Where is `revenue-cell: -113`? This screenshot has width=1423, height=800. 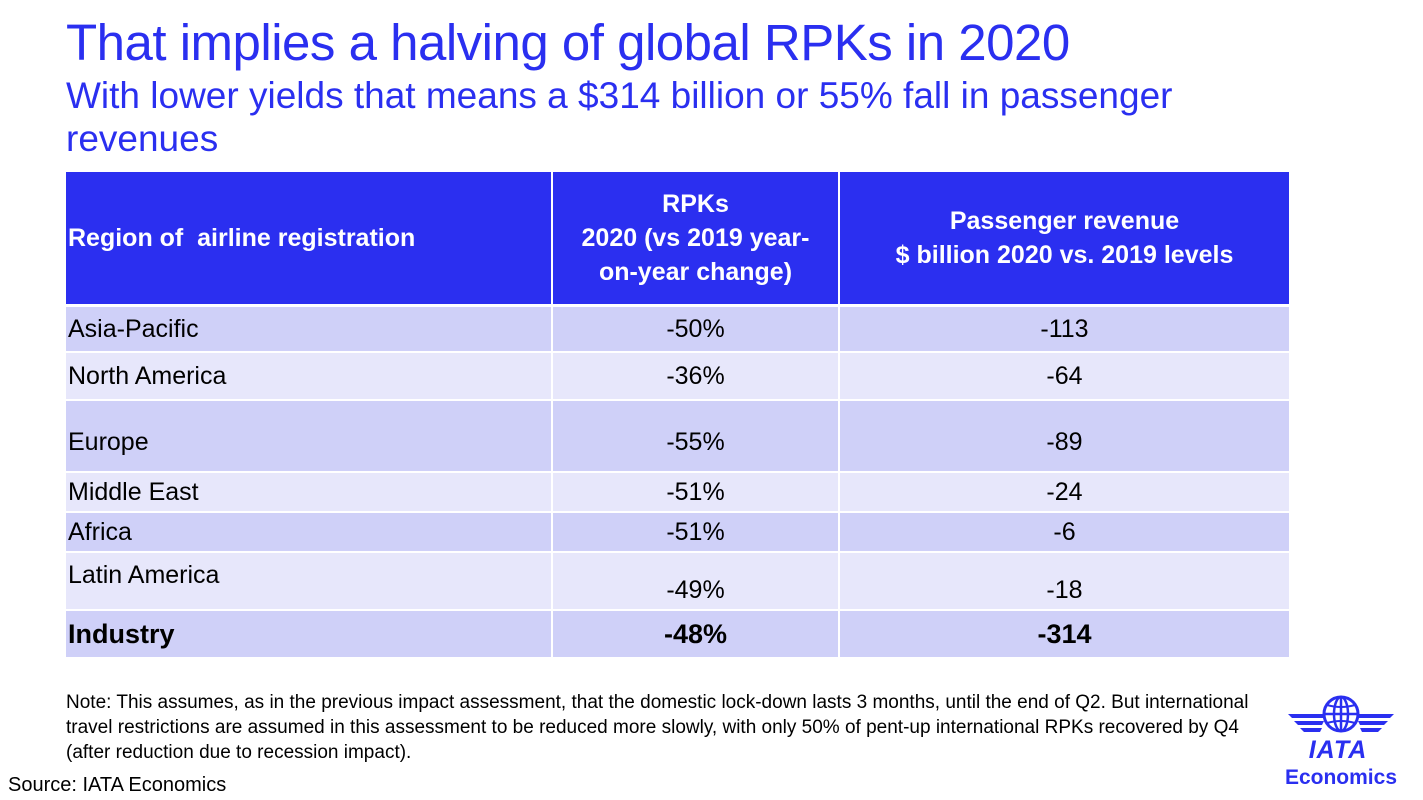
revenue-cell: -113 is located at coordinates (1064, 329).